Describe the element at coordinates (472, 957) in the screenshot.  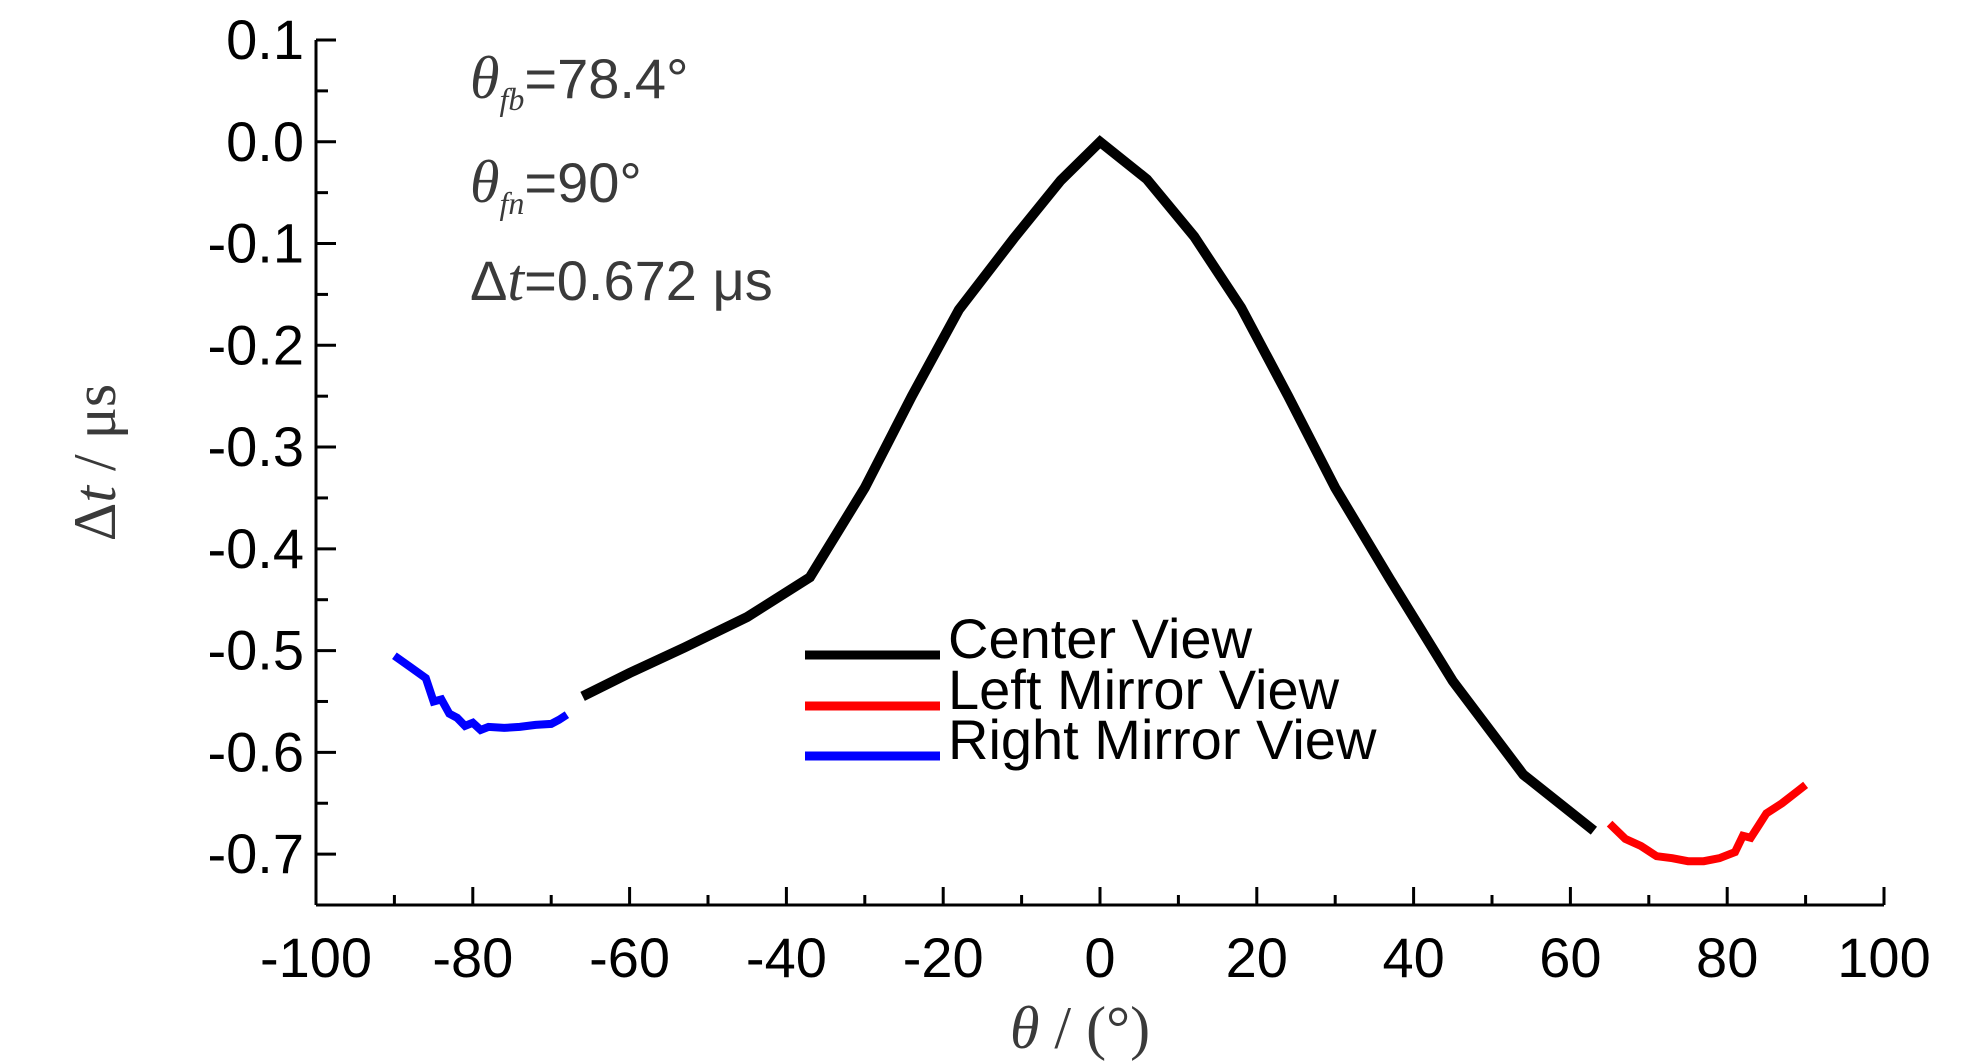
I see `x-tick-label: -80` at that location.